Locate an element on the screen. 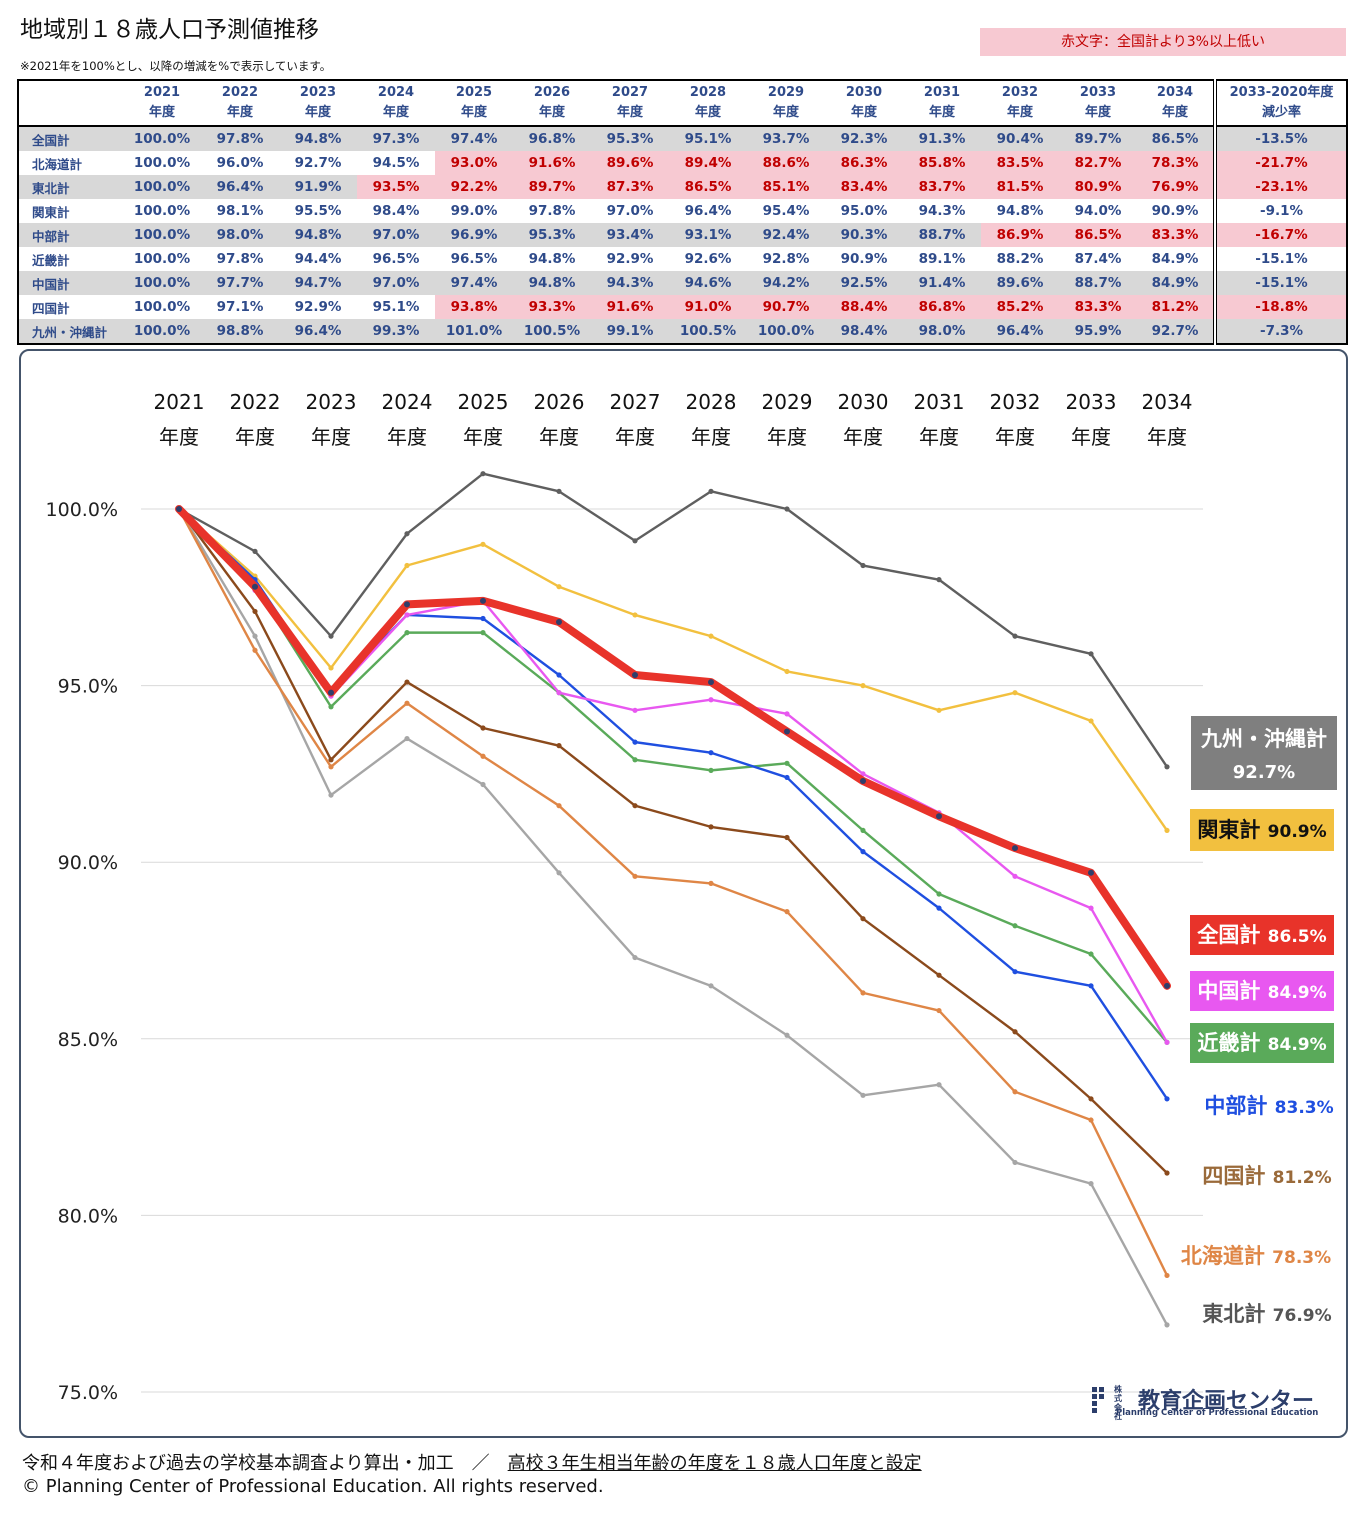 This screenshot has width=1370, height=1518. table-cell: 92.4% is located at coordinates (786, 235).